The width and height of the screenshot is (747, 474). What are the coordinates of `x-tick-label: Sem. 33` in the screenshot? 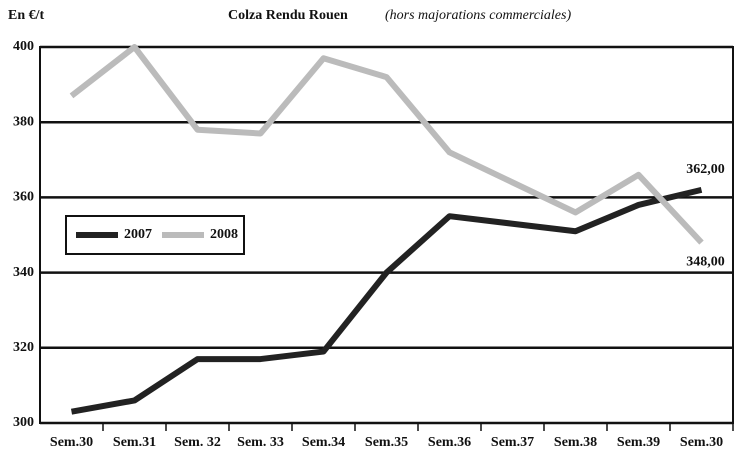 It's located at (260, 442).